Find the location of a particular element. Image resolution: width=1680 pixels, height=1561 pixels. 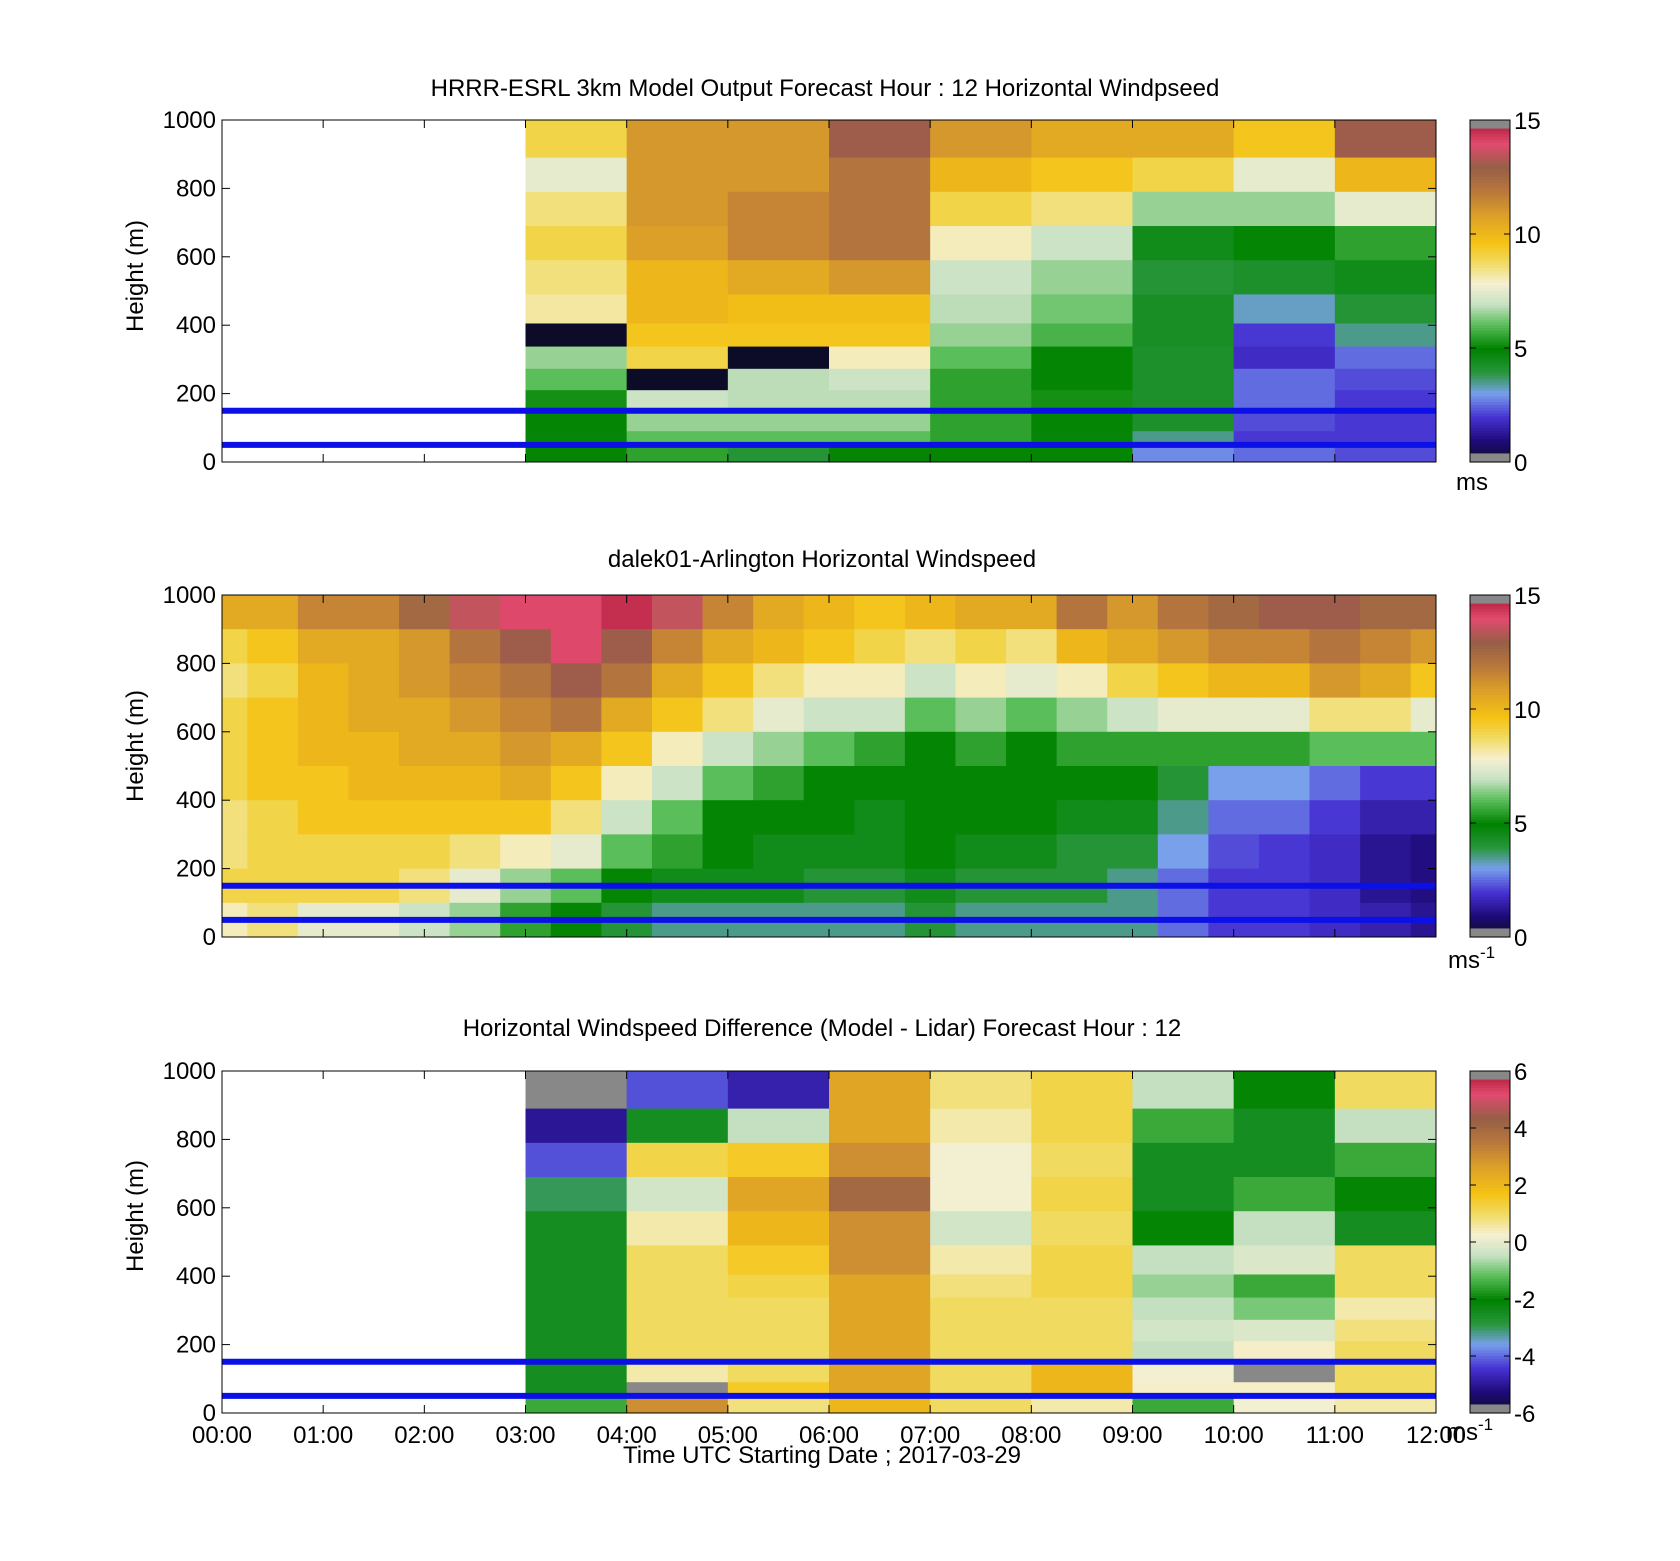

colorbar-unit: ms-1 is located at coordinates (1471, 958).